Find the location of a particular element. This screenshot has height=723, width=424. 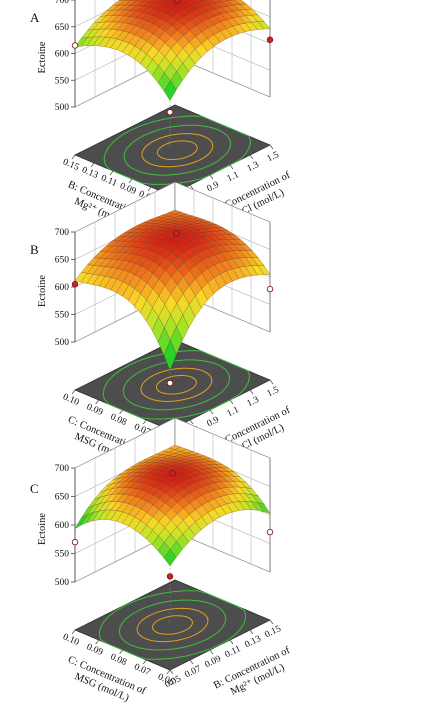

y-tick-label: 0.11 is located at coordinates (108, 181).